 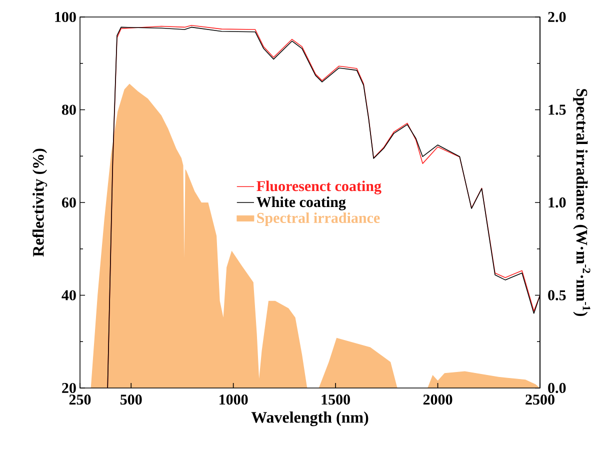 I want to click on y2-tick-label: 1.5, so click(x=557, y=109).